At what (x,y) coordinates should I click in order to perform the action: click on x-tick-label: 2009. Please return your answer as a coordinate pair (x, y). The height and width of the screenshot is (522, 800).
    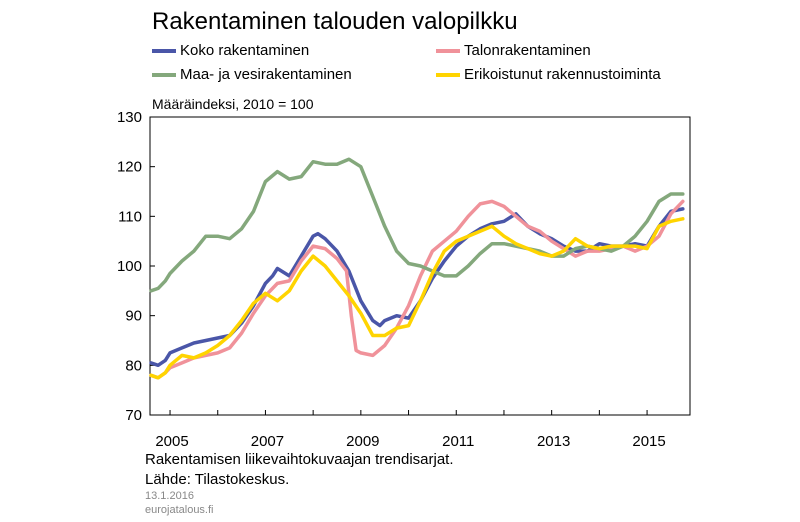
    Looking at the image, I should click on (362, 441).